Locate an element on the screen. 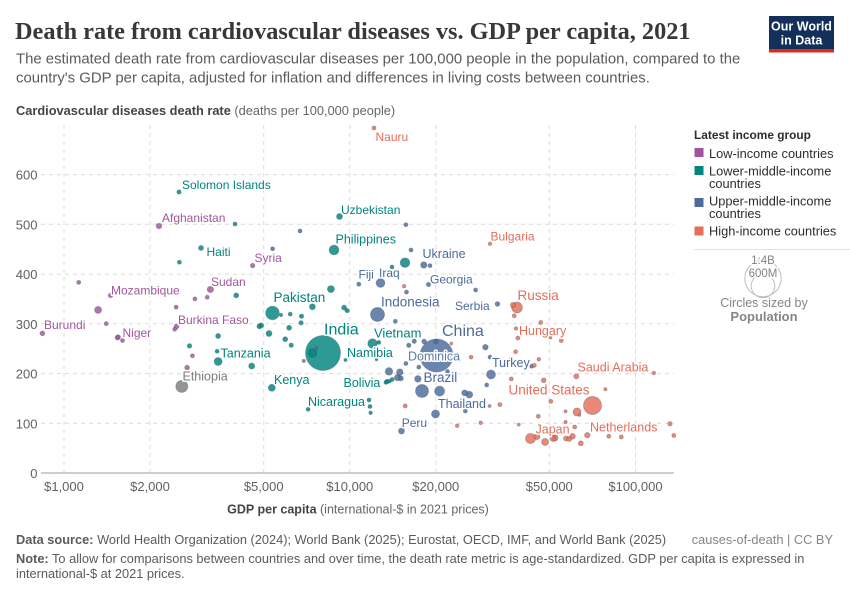  svg-text: Netherlands is located at coordinates (623, 428).